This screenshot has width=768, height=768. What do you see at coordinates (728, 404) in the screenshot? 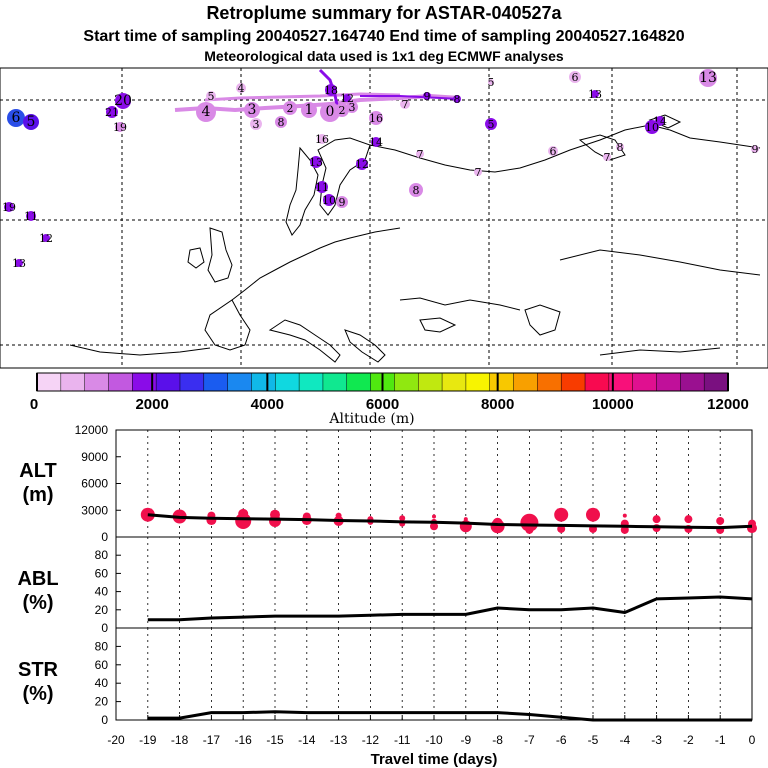
I see `colorbar-tick-label: 12000` at bounding box center [728, 404].